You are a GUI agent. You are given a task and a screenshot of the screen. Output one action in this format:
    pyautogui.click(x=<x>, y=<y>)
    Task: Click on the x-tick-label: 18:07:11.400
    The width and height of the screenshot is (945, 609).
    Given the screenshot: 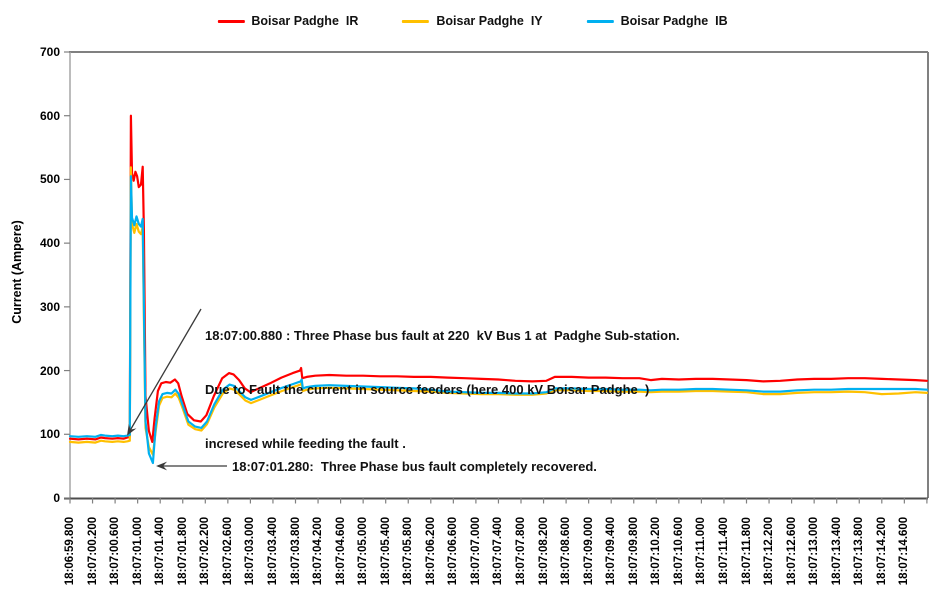 What is the action you would take?
    pyautogui.click(x=723, y=551)
    